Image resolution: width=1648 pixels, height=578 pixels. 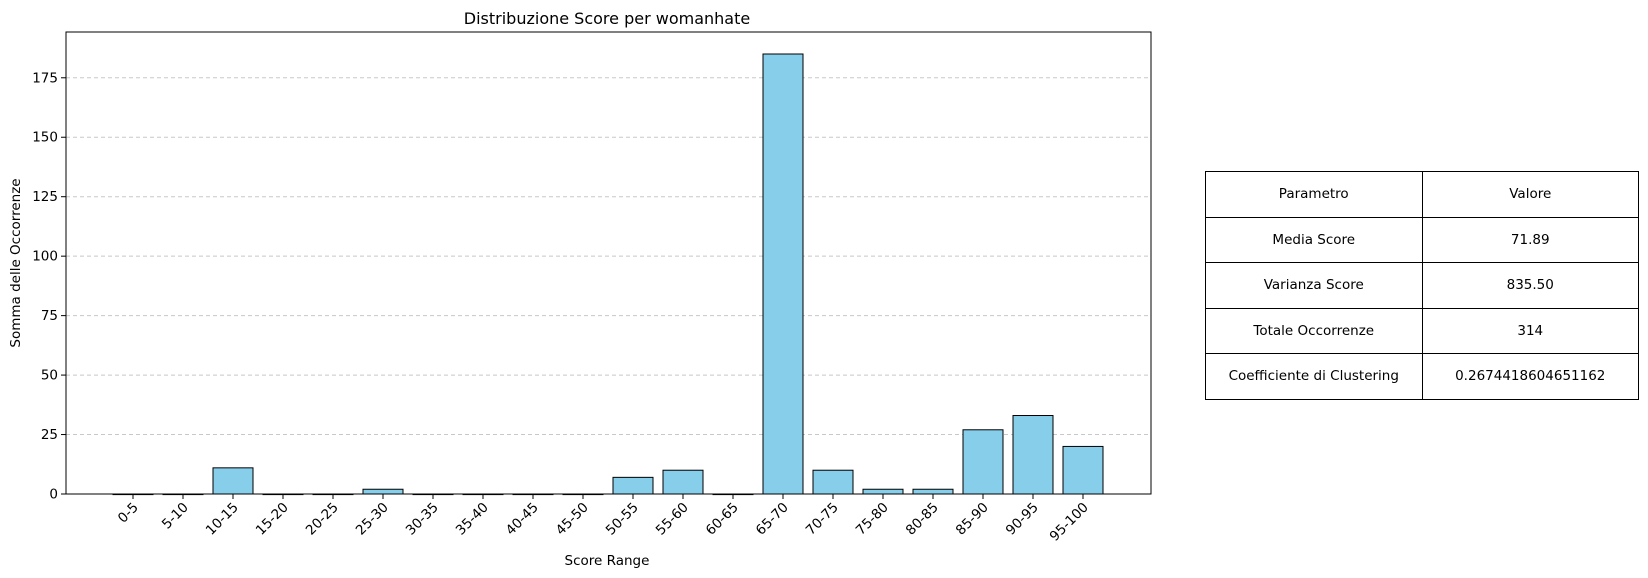 What do you see at coordinates (607, 561) in the screenshot?
I see `x-axis-label: Score Range` at bounding box center [607, 561].